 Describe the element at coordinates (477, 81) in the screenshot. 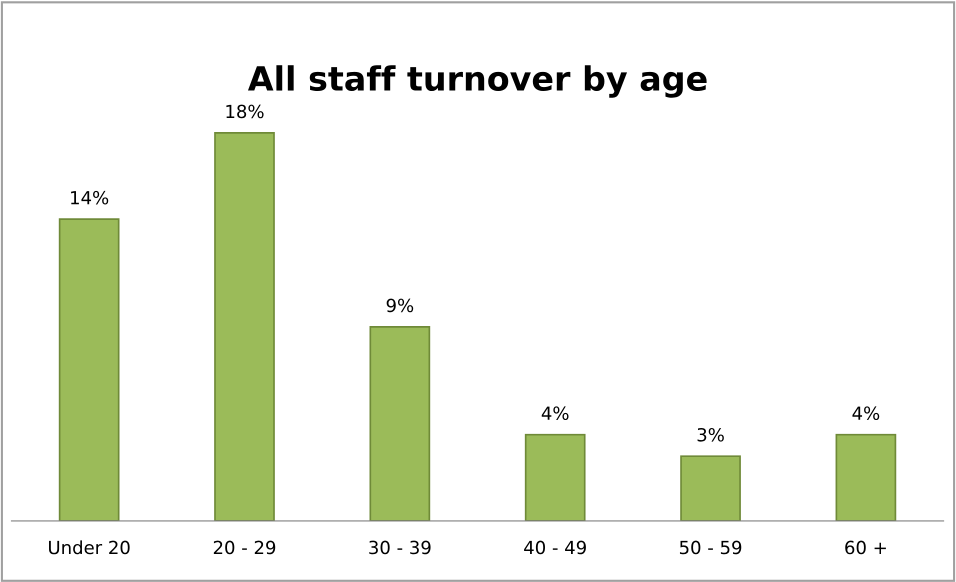

I see `chart-title: All staff turnover by age` at that location.